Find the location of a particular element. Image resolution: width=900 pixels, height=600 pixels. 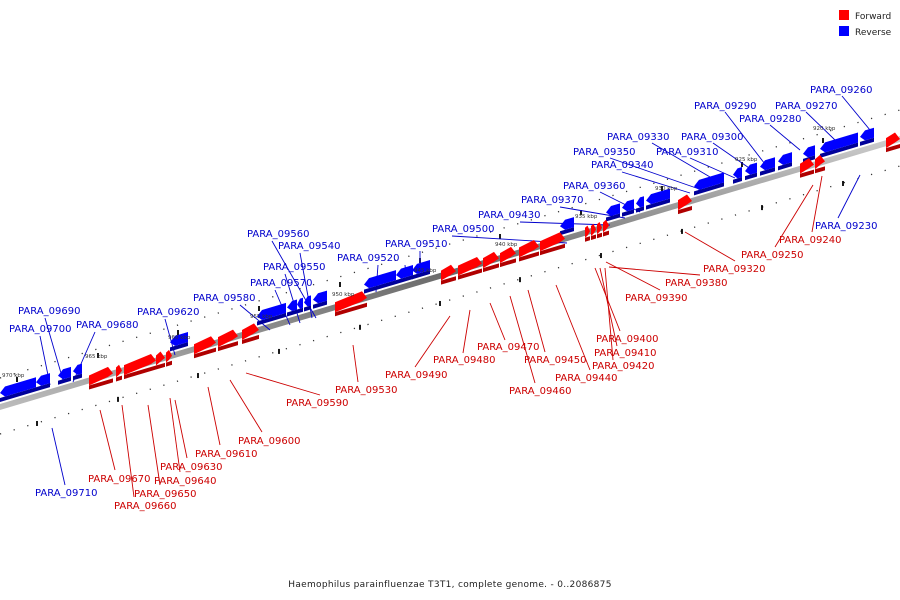

gene-label-para-09360: PARA_09360 is located at coordinates (594, 186).